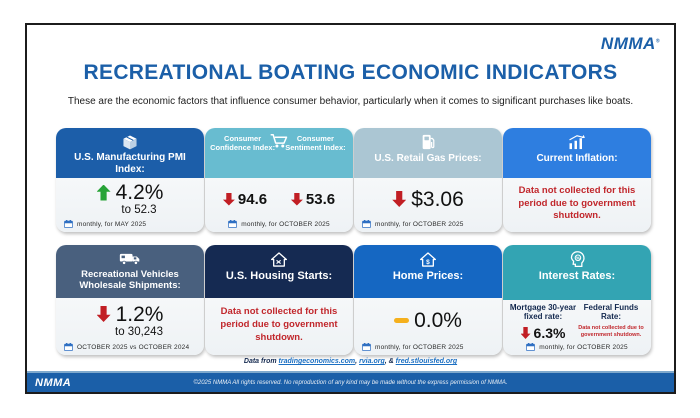 Image resolution: width=700 pixels, height=418 pixels. What do you see at coordinates (577, 276) in the screenshot?
I see `card-title-interest: Interest Rates:` at bounding box center [577, 276].